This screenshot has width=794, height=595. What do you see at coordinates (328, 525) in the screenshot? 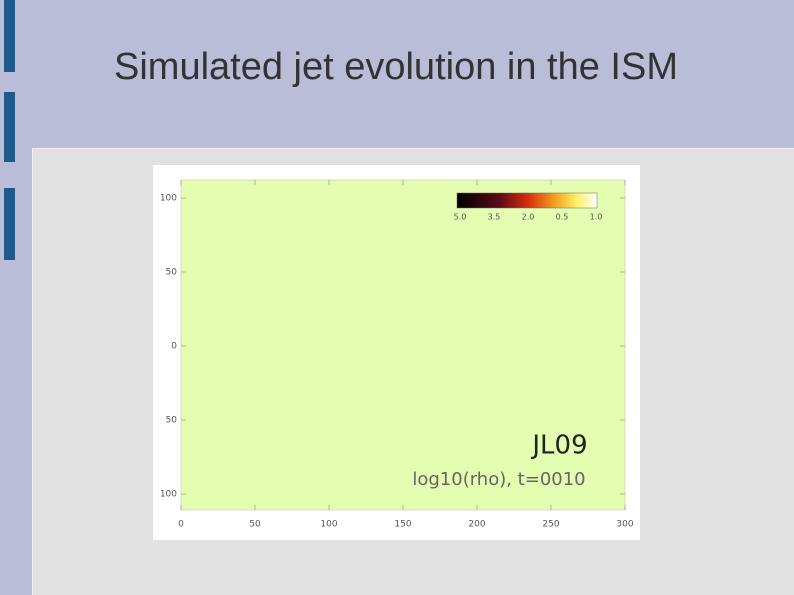
I see `x-tick-label: 100` at bounding box center [328, 525].